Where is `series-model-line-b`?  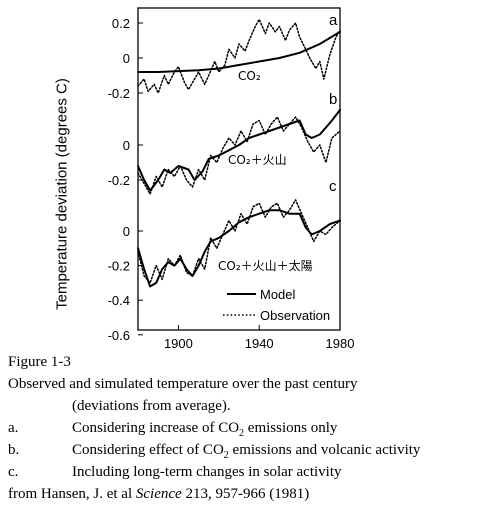 series-model-line-b is located at coordinates (239, 150).